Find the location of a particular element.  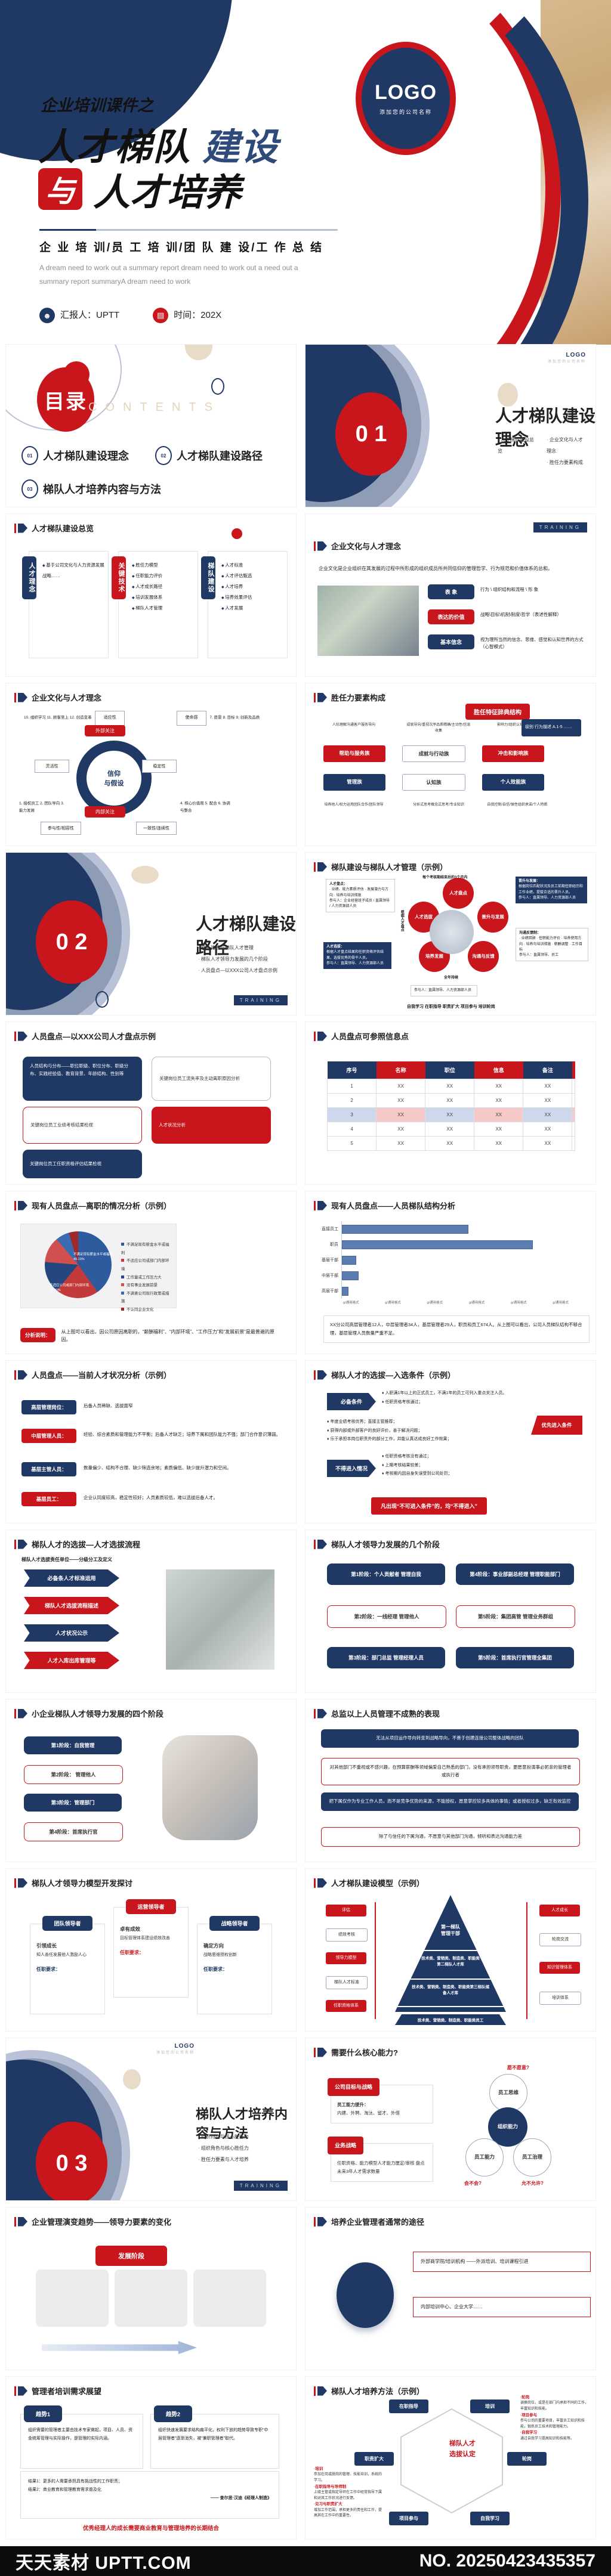

internal-focus-tag: 内部关注 is located at coordinates (105, 812).